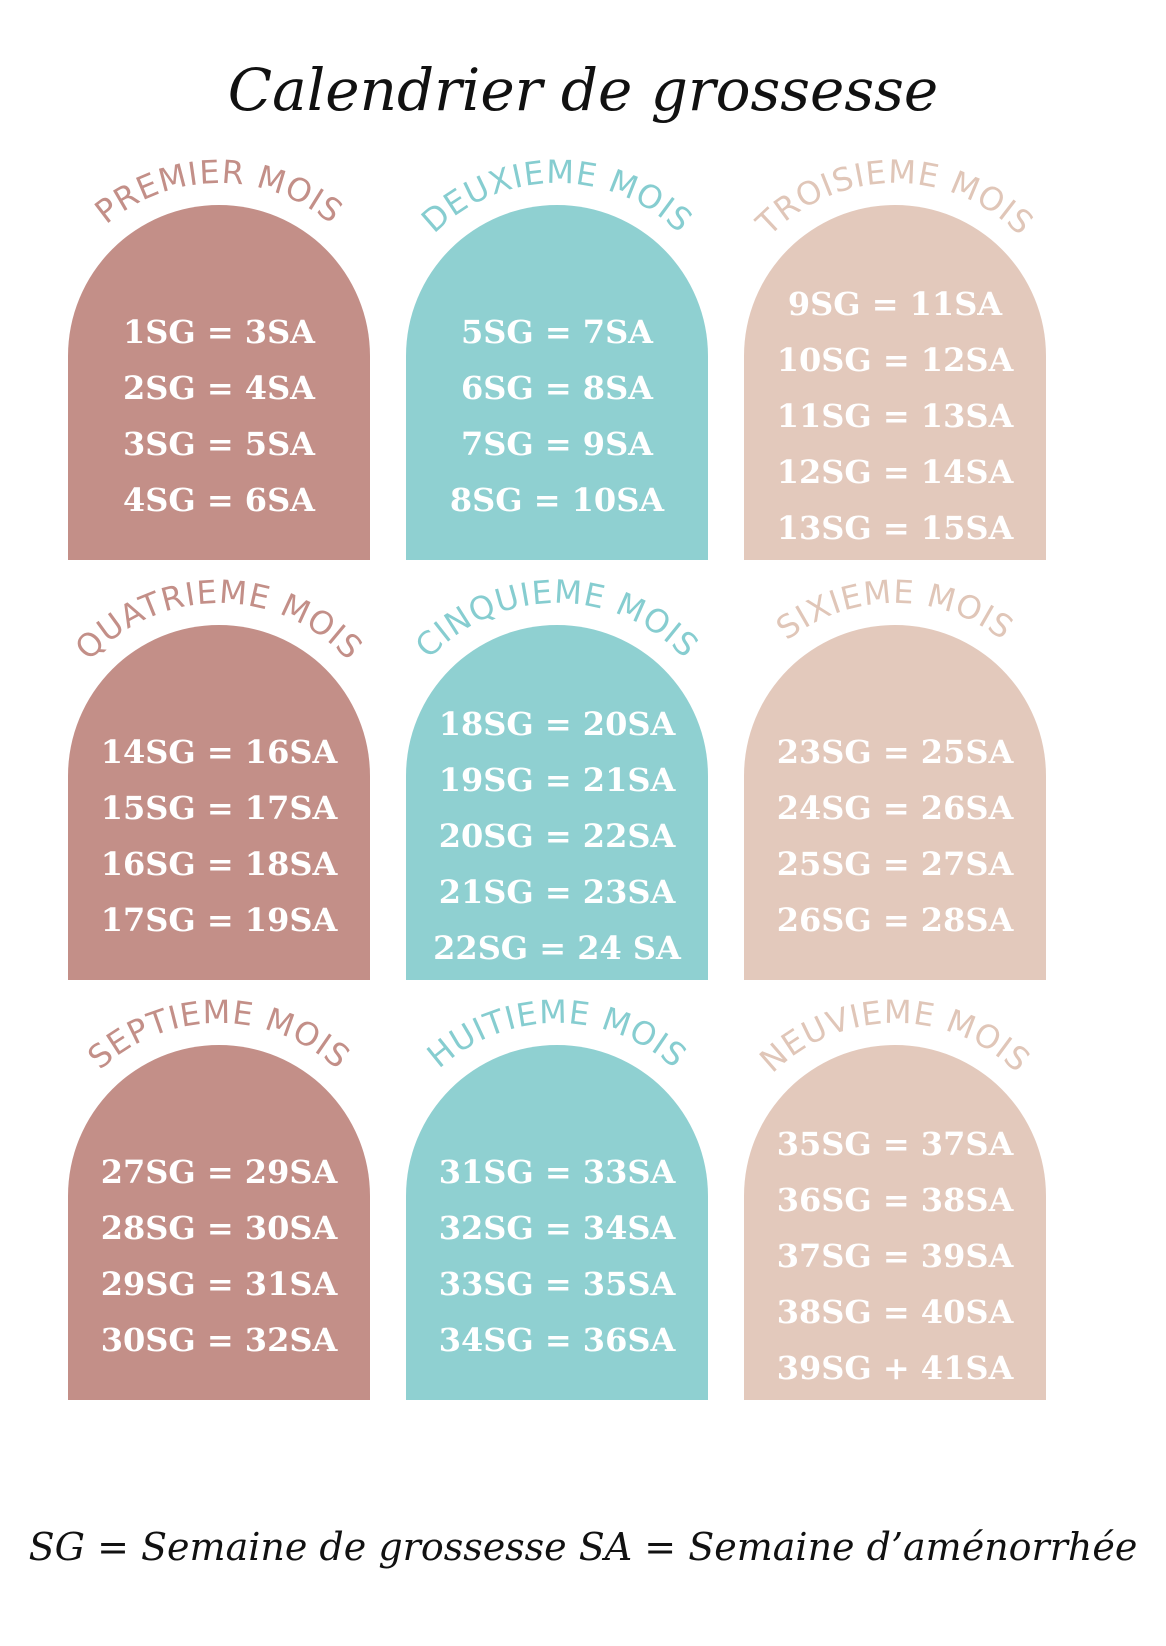 The image size is (1166, 1646). Describe the element at coordinates (558, 1228) in the screenshot. I see `week-line: 32SG = 34SA` at that location.